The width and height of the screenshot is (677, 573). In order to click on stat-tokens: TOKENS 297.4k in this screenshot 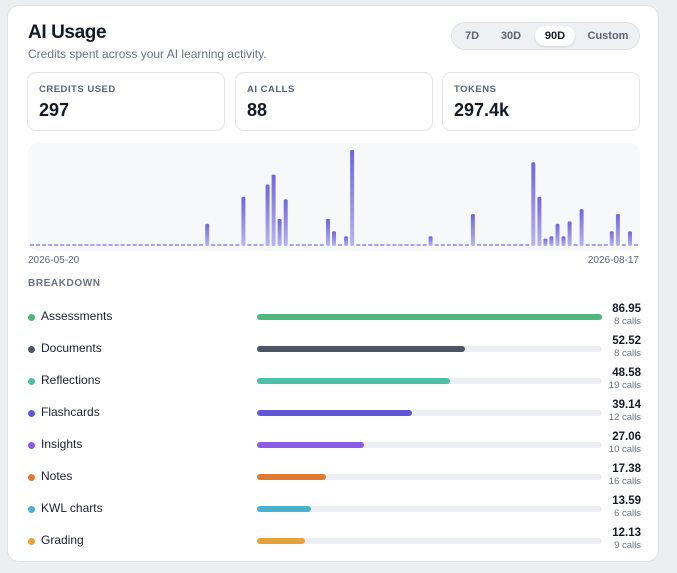, I will do `click(541, 101)`.